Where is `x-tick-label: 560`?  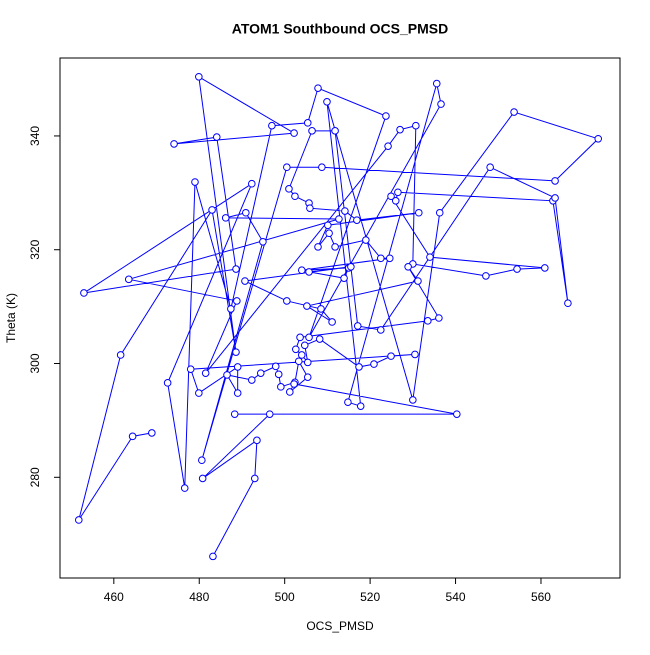
x-tick-label: 560 is located at coordinates (541, 597).